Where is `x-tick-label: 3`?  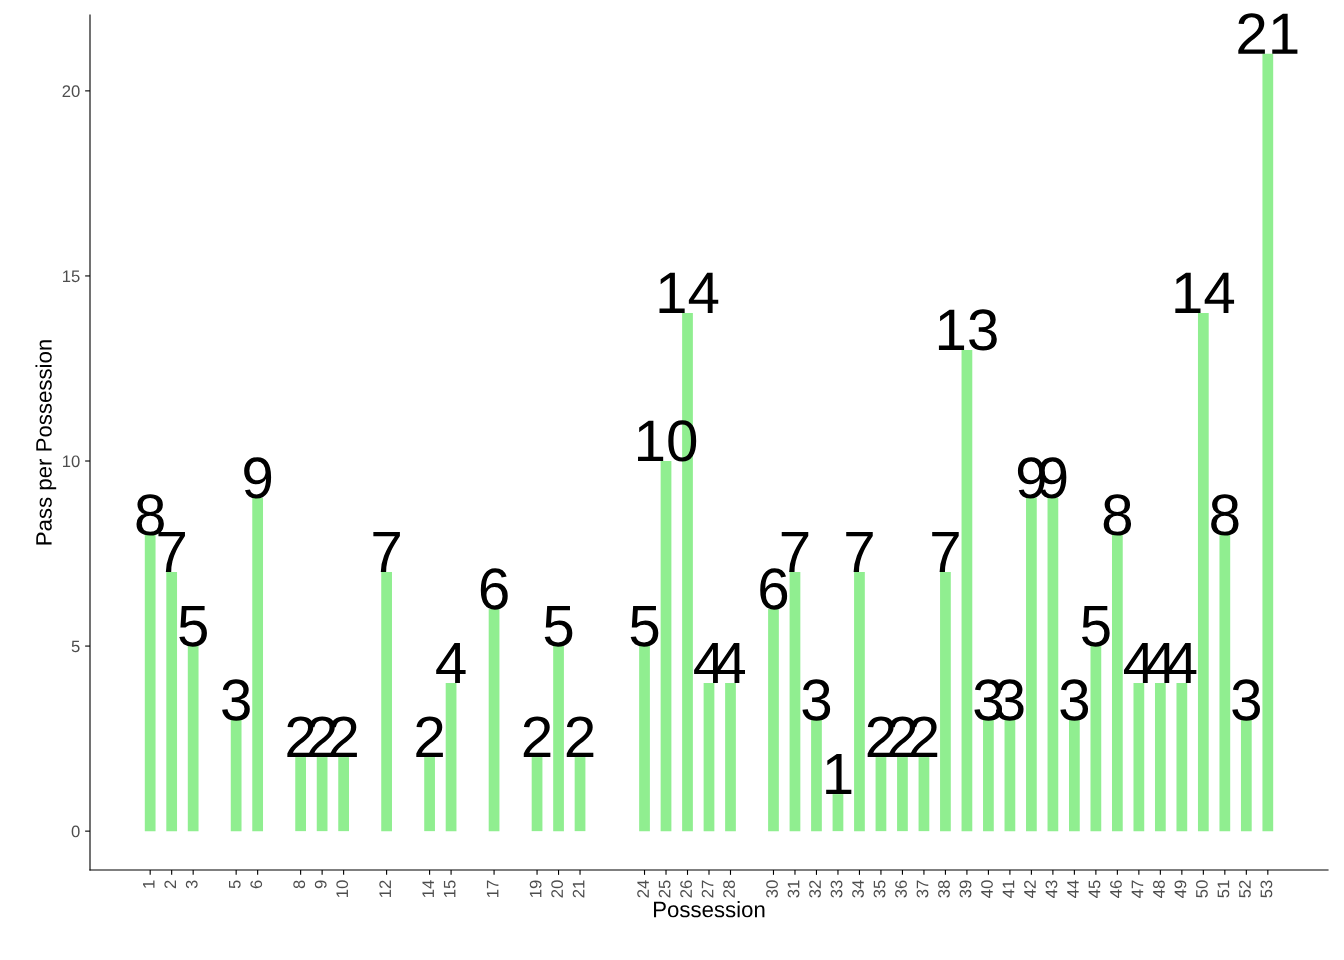 x-tick-label: 3 is located at coordinates (191, 884).